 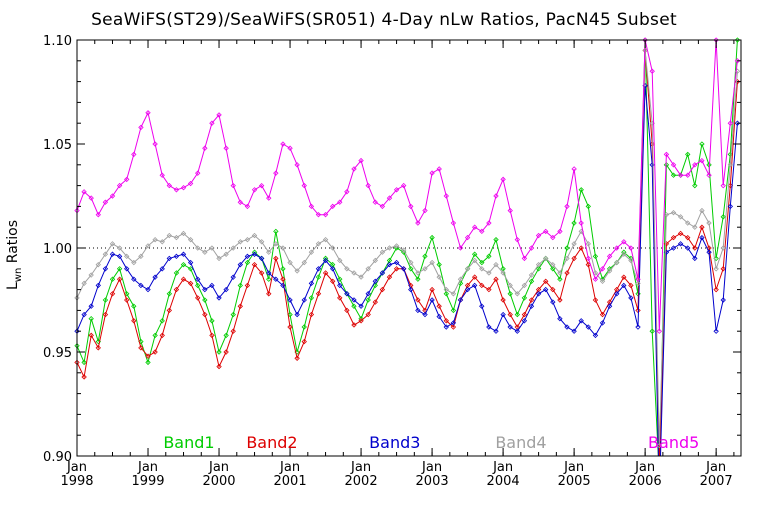 I want to click on x-tick-year-label: 1999, so click(x=147, y=481).